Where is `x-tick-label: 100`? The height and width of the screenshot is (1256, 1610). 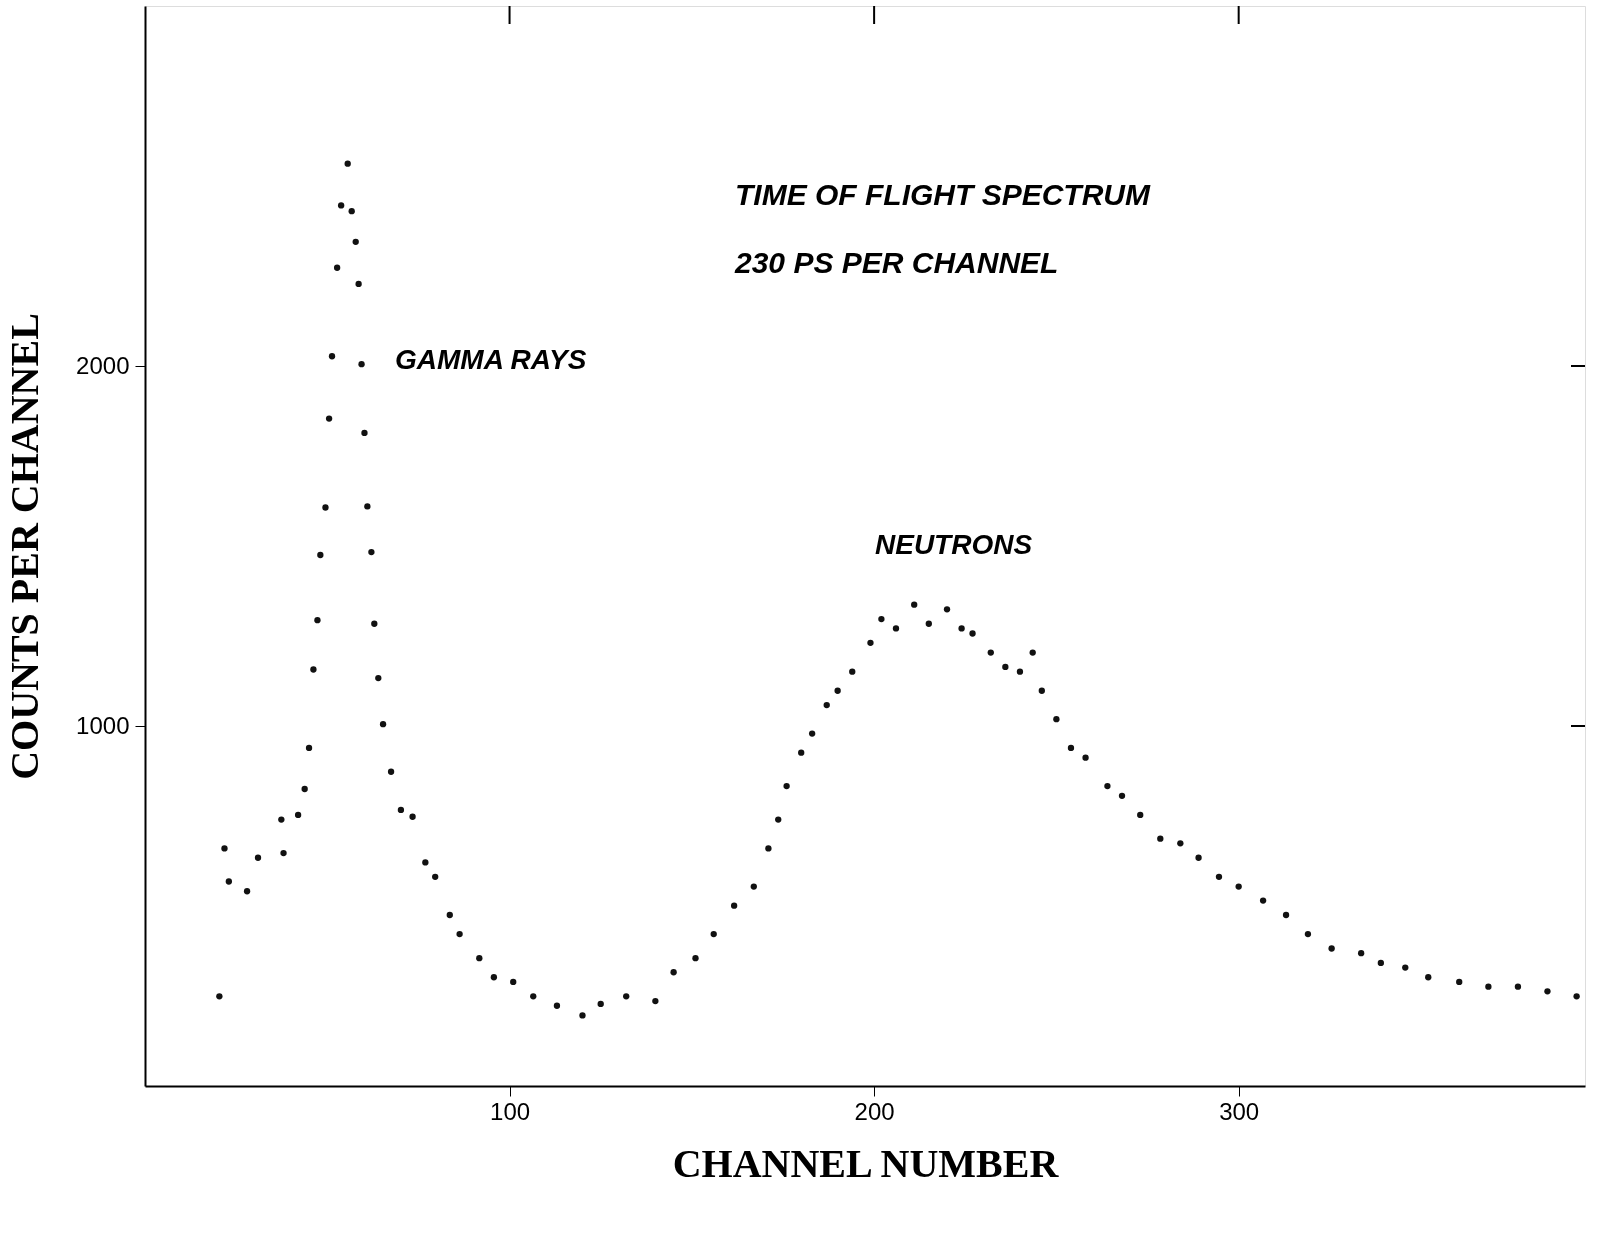
x-tick-label: 100 is located at coordinates (510, 1111).